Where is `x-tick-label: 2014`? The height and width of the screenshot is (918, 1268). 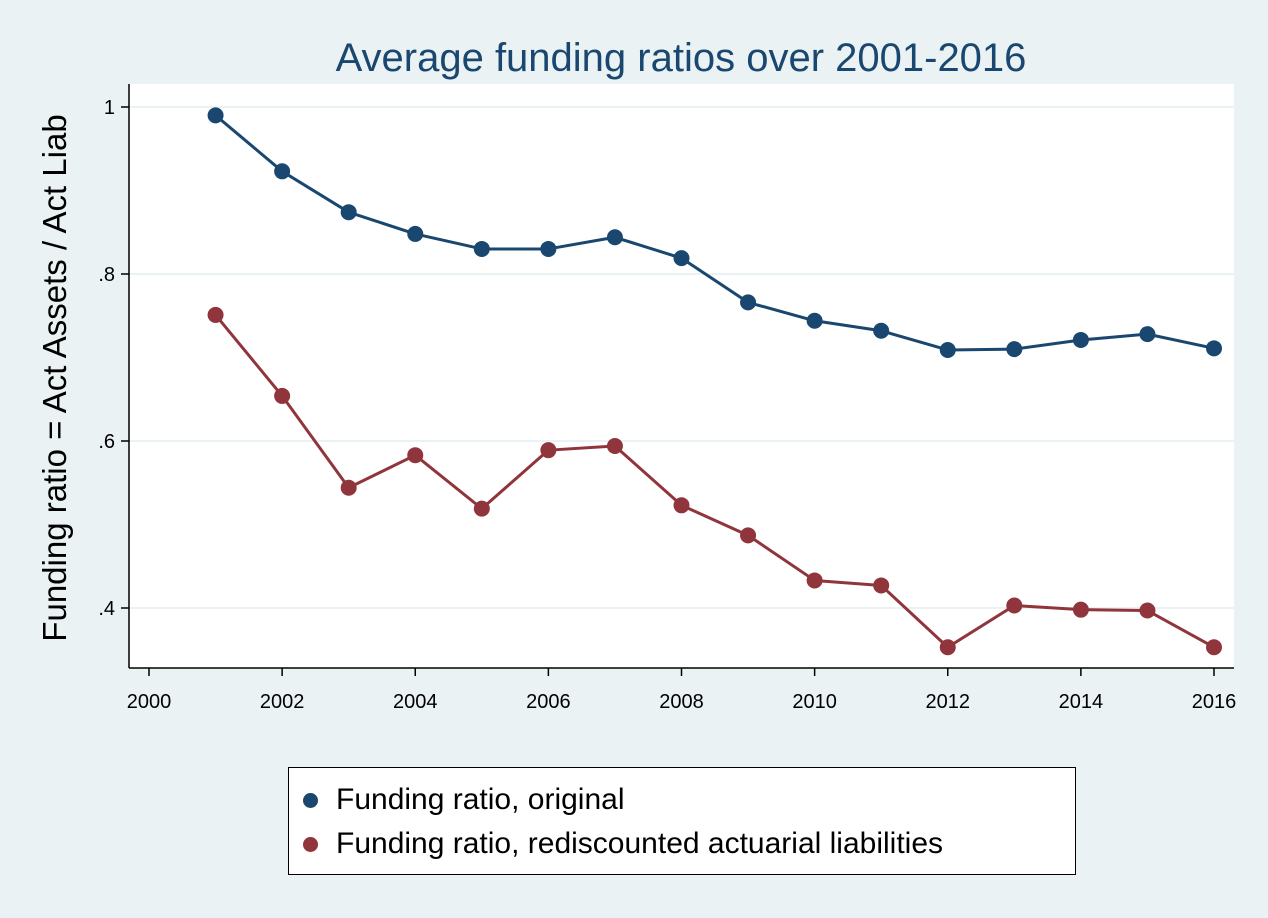 x-tick-label: 2014 is located at coordinates (1081, 702).